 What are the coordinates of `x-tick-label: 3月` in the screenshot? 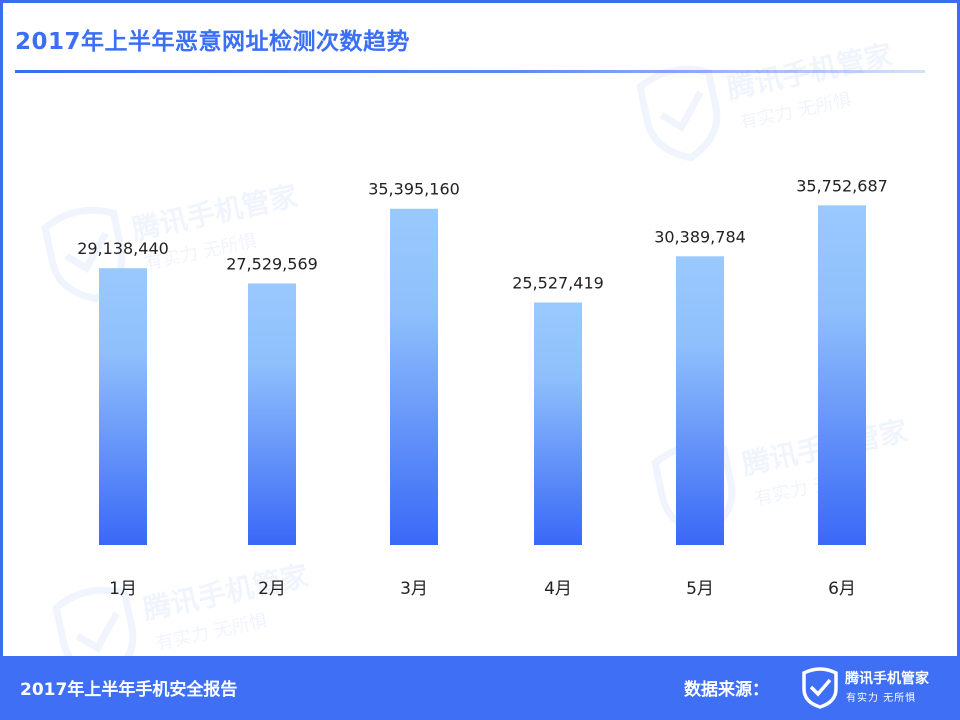 It's located at (414, 589).